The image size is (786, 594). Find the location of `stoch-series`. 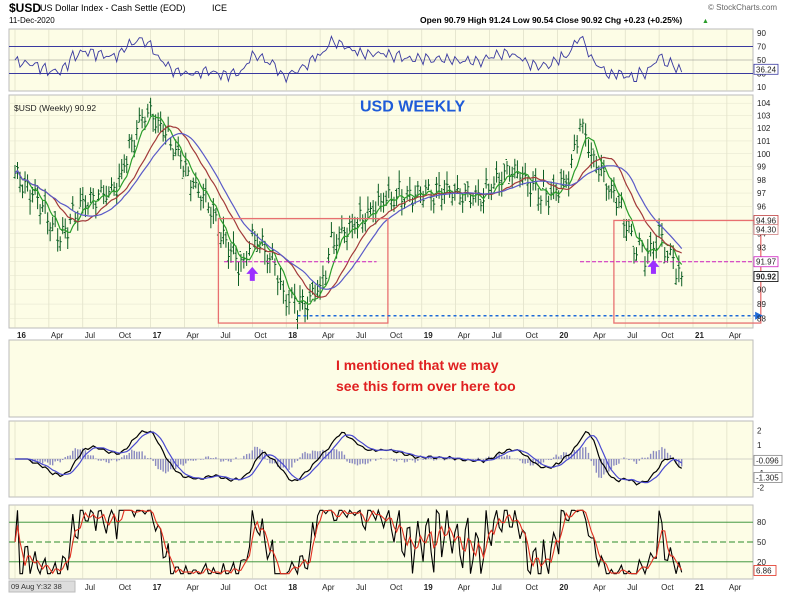

stoch-series is located at coordinates (381, 542).